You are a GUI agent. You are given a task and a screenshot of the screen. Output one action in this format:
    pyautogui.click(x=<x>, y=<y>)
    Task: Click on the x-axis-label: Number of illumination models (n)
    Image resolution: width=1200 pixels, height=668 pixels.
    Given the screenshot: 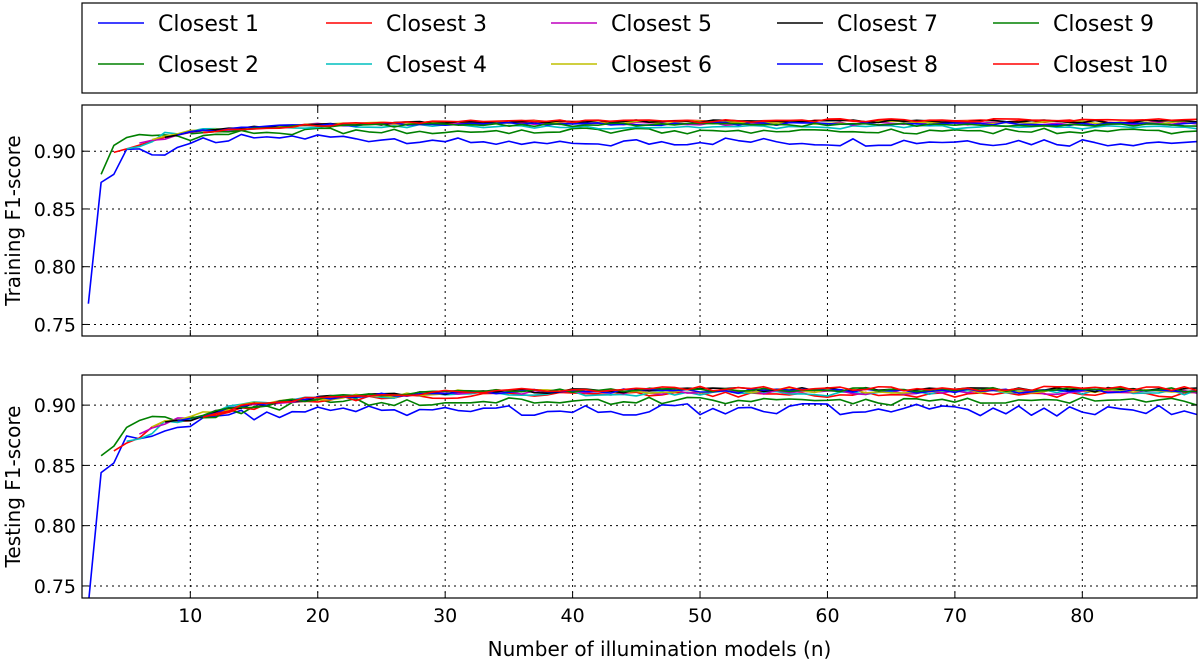 What is the action you would take?
    pyautogui.click(x=660, y=649)
    